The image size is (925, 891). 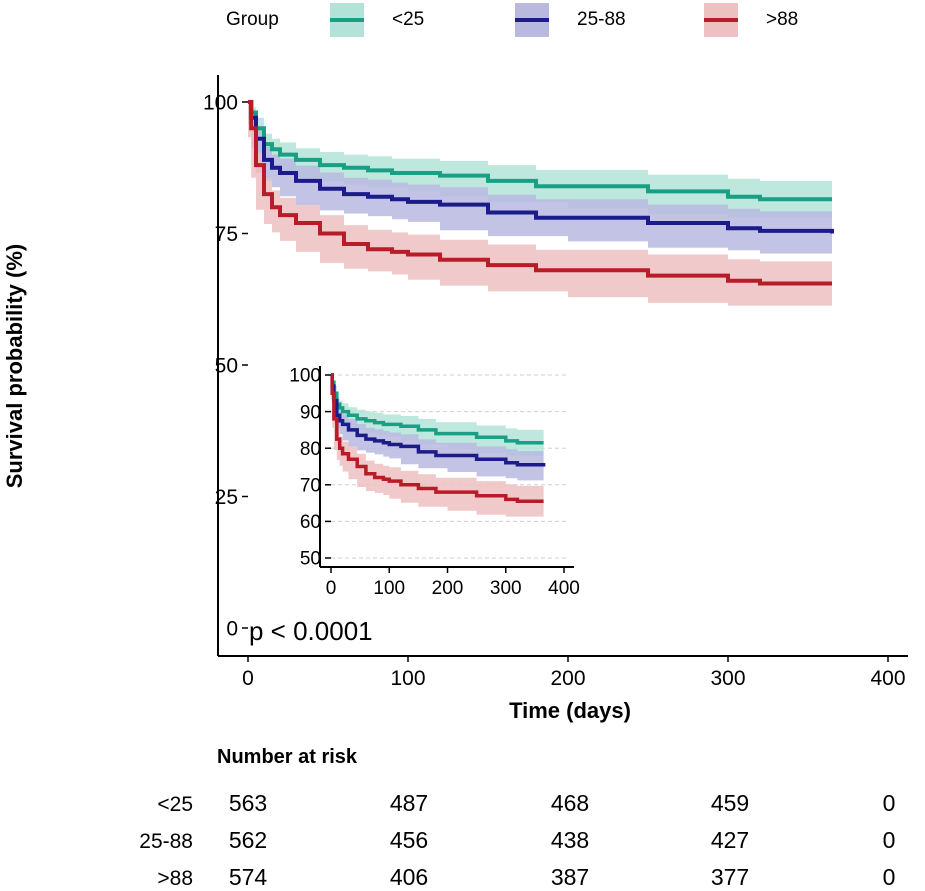 I want to click on main-ytick-label: 0, so click(x=232, y=628).